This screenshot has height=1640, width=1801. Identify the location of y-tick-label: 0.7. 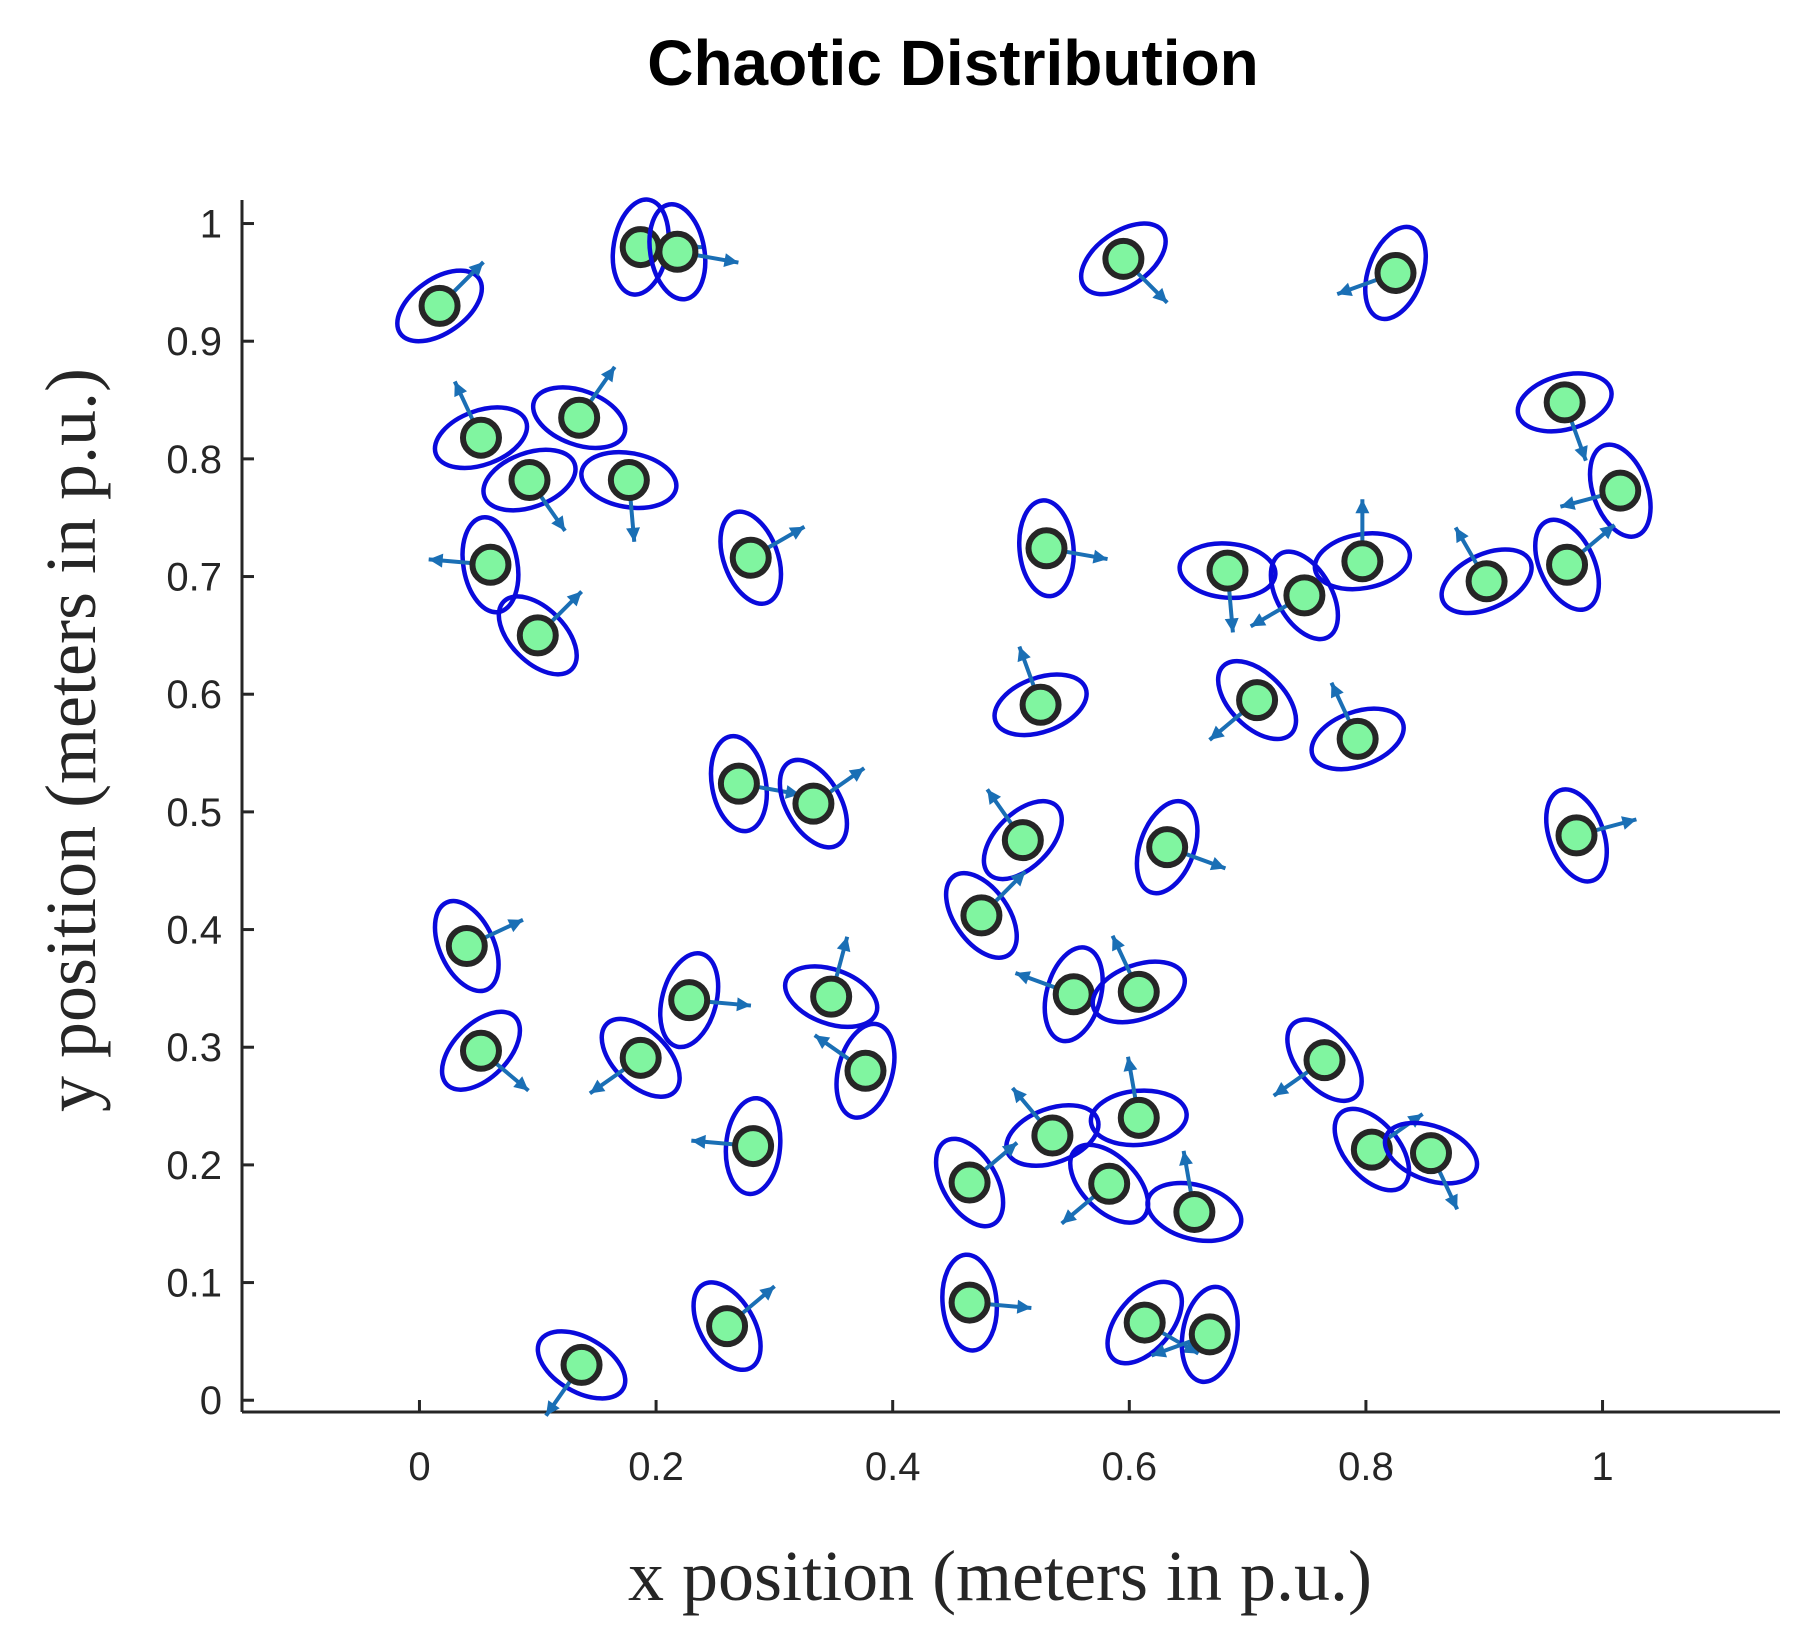
(194, 578).